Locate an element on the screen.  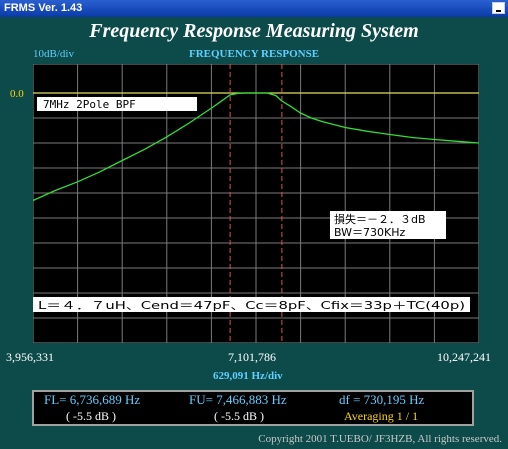
annotation-filter-box: 7MHz 2Pole BPF is located at coordinates (117, 104).